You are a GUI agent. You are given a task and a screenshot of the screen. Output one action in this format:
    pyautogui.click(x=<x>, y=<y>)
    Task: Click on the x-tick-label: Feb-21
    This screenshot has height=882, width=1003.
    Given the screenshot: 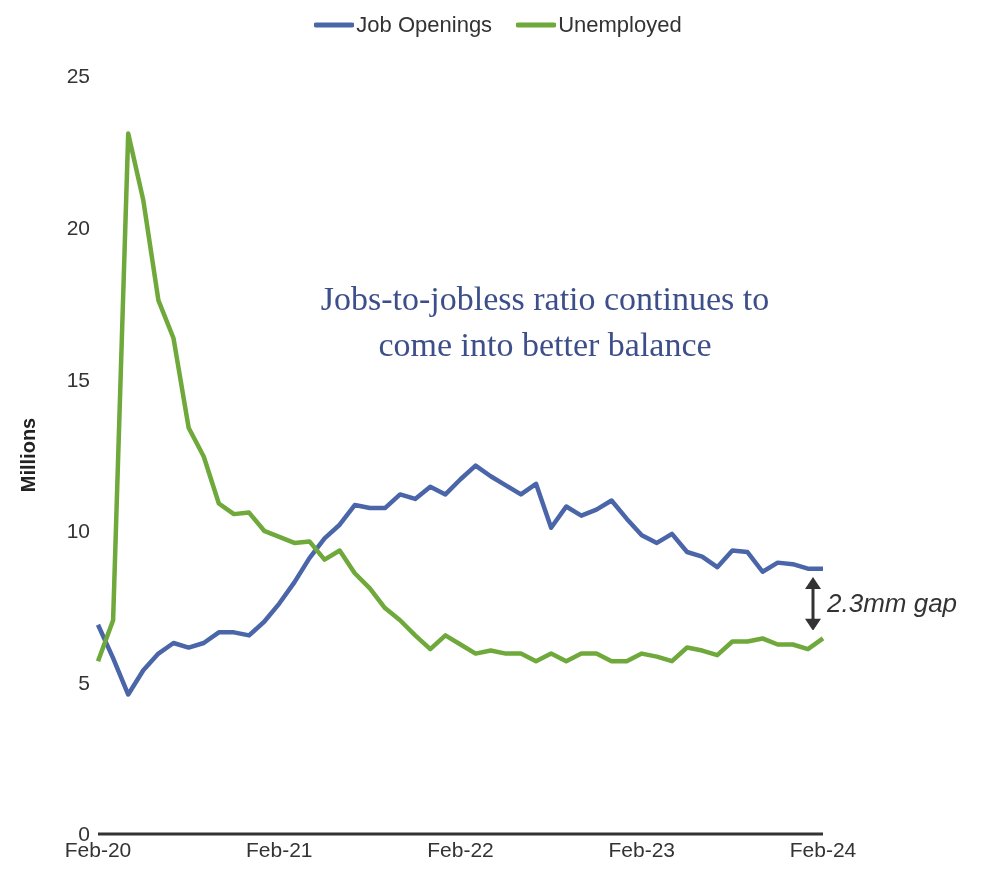 What is the action you would take?
    pyautogui.click(x=279, y=849)
    